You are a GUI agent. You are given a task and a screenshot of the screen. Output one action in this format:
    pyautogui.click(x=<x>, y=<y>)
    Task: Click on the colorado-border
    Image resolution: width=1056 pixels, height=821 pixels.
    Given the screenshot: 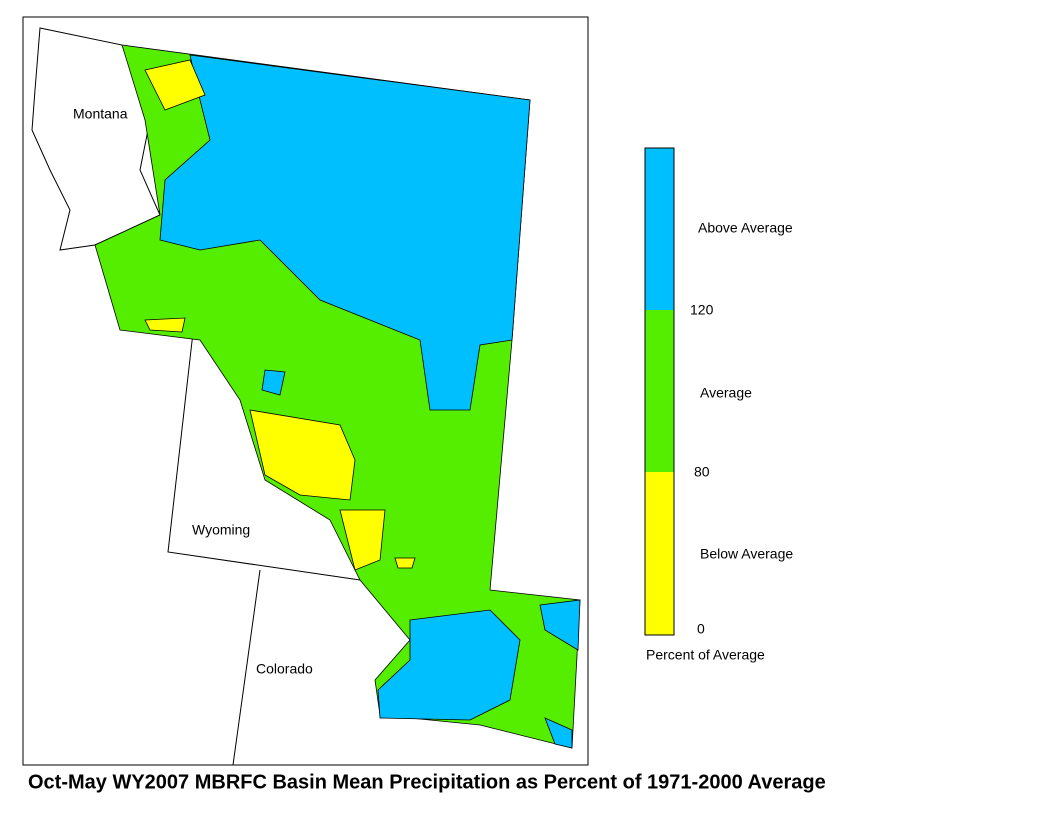 What is the action you would take?
    pyautogui.click(x=246, y=667)
    